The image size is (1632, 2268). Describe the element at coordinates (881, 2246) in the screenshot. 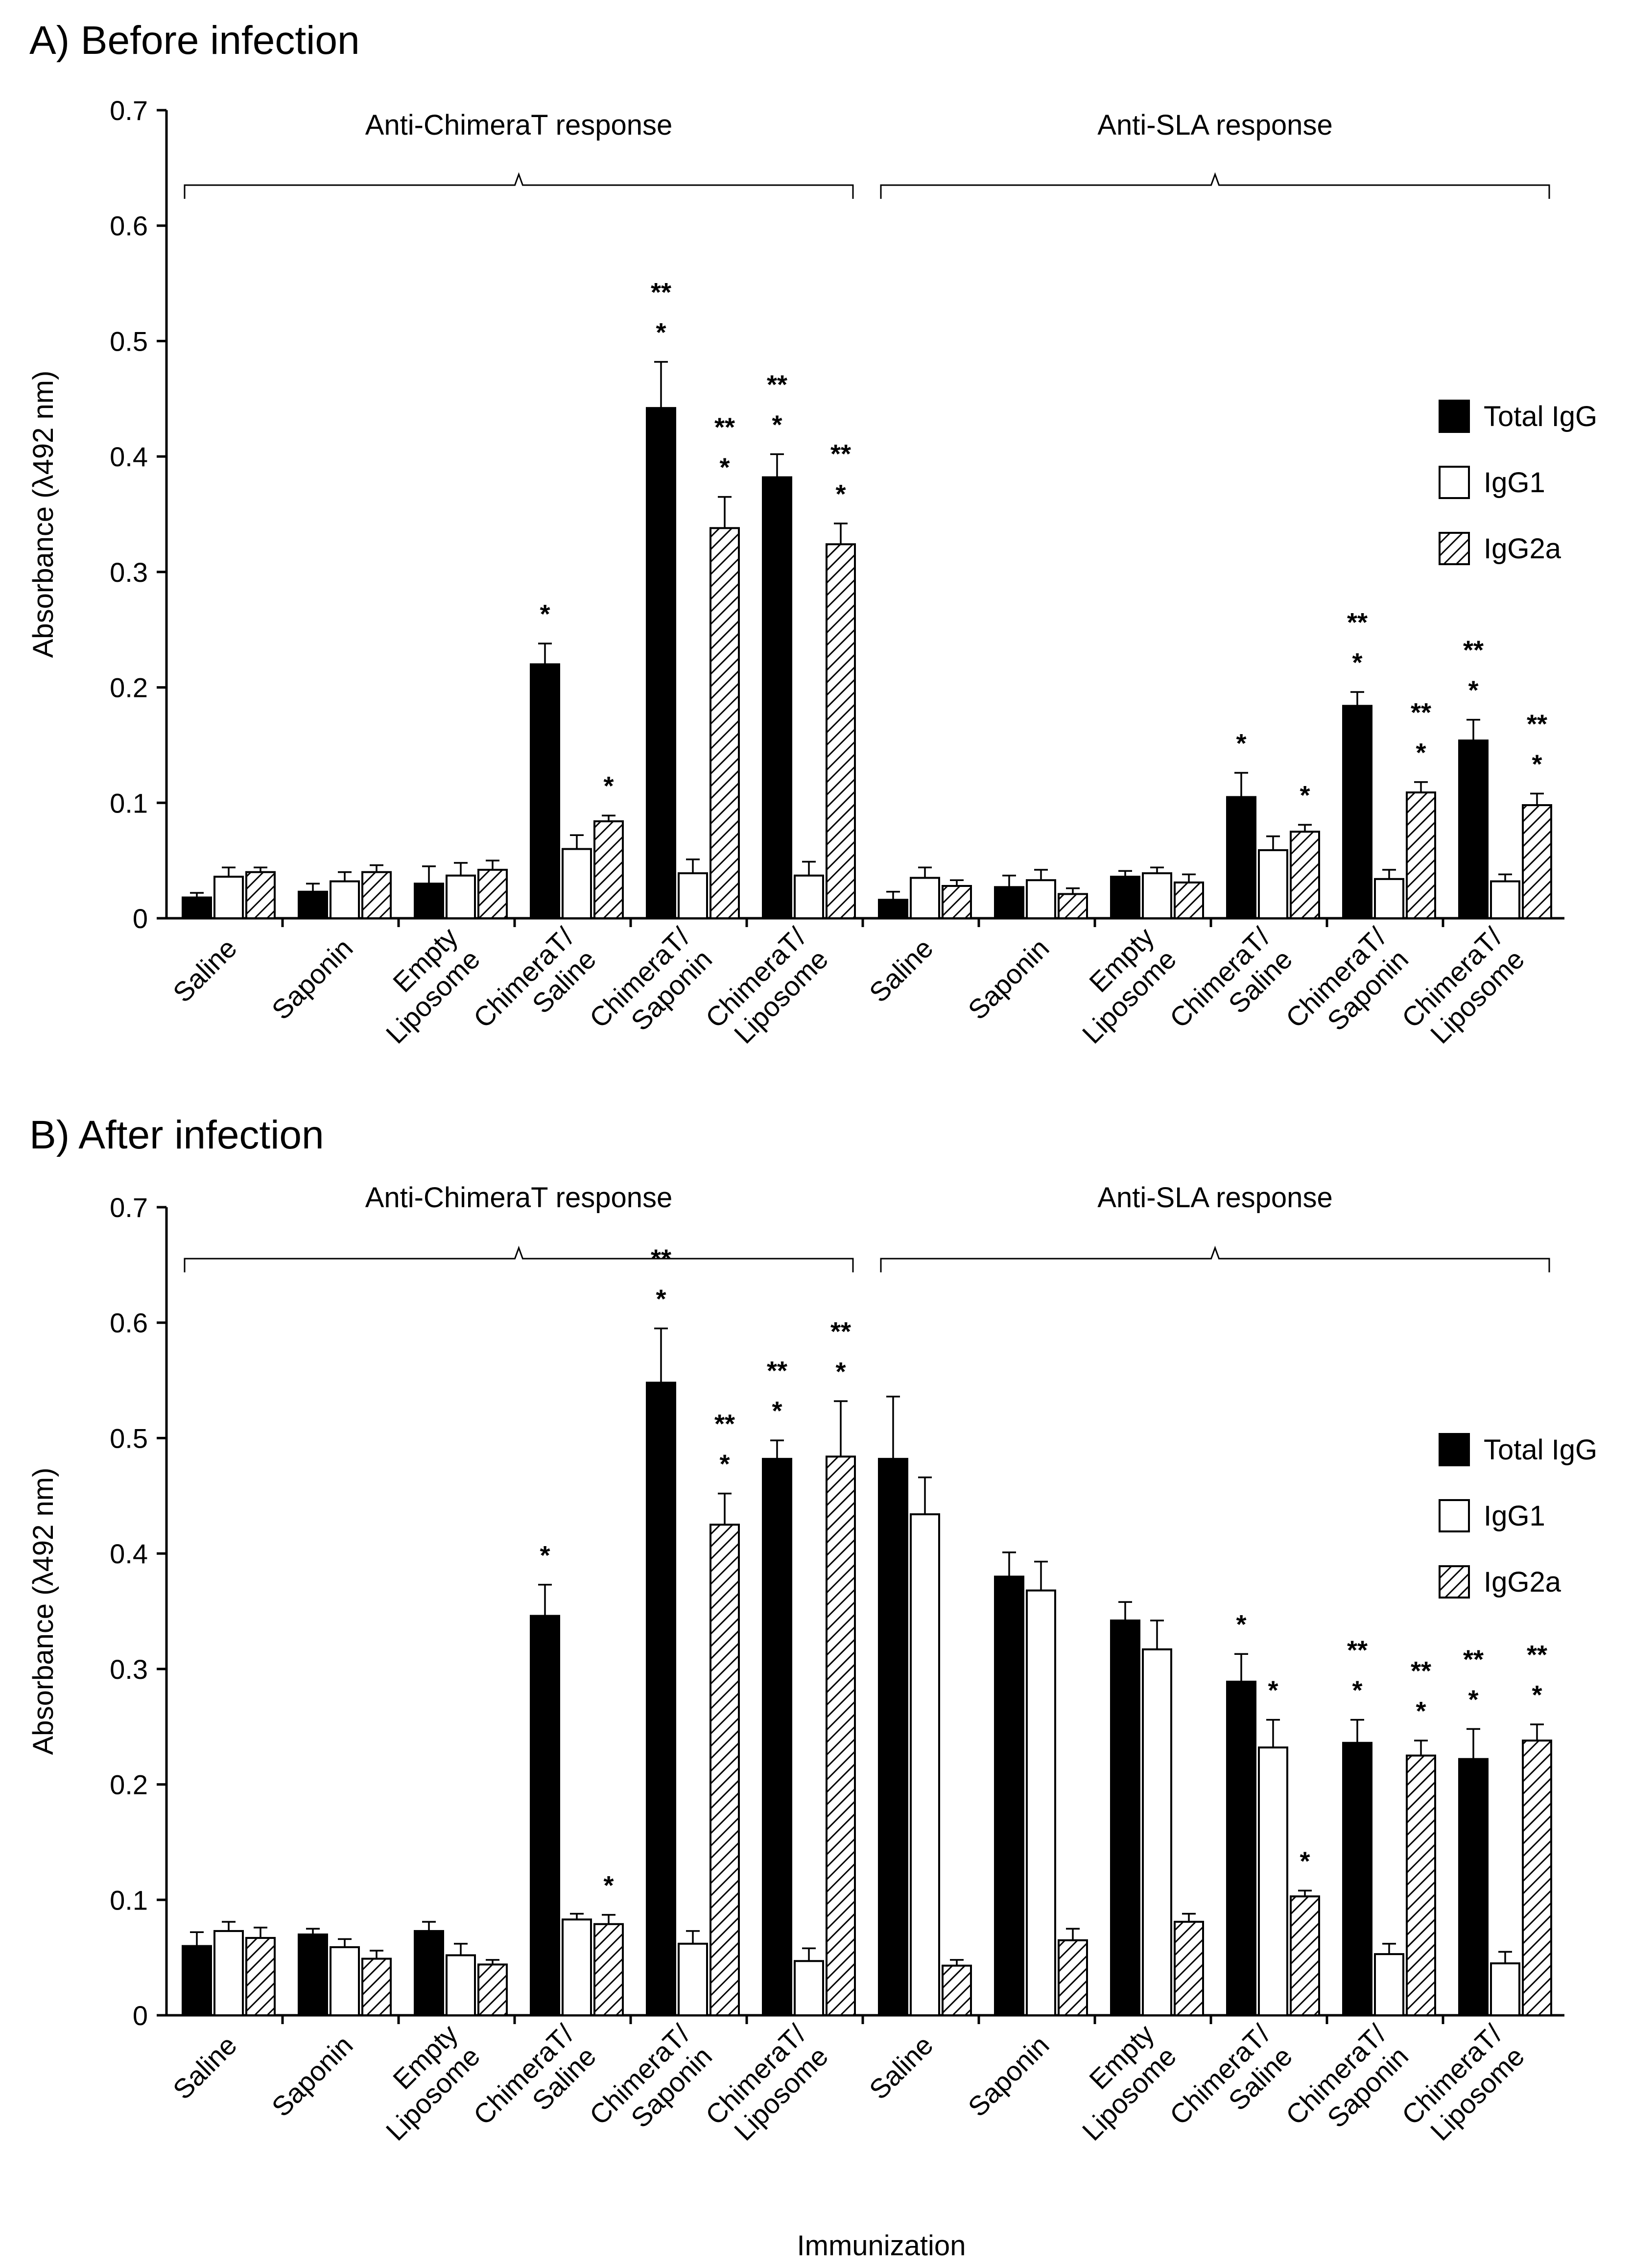

I see `x-axis-title: Immunization` at that location.